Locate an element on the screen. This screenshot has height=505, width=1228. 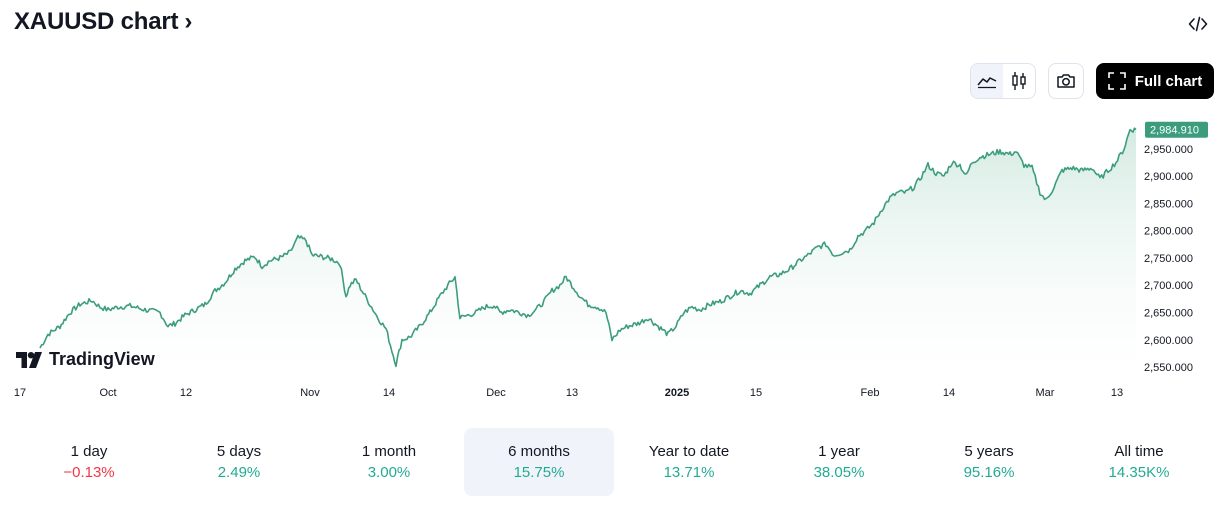
period-tab: 5 days 2.49% is located at coordinates (239, 462).